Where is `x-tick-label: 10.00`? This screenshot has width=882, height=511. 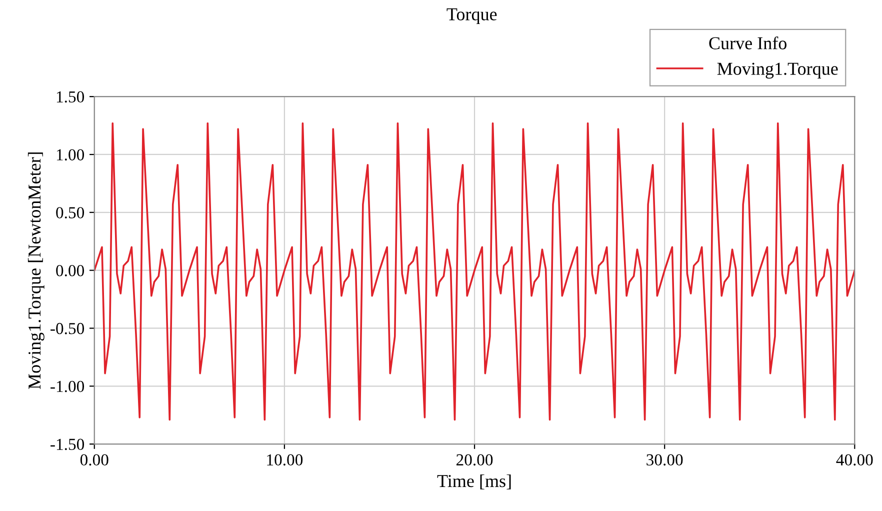
x-tick-label: 10.00 is located at coordinates (285, 460).